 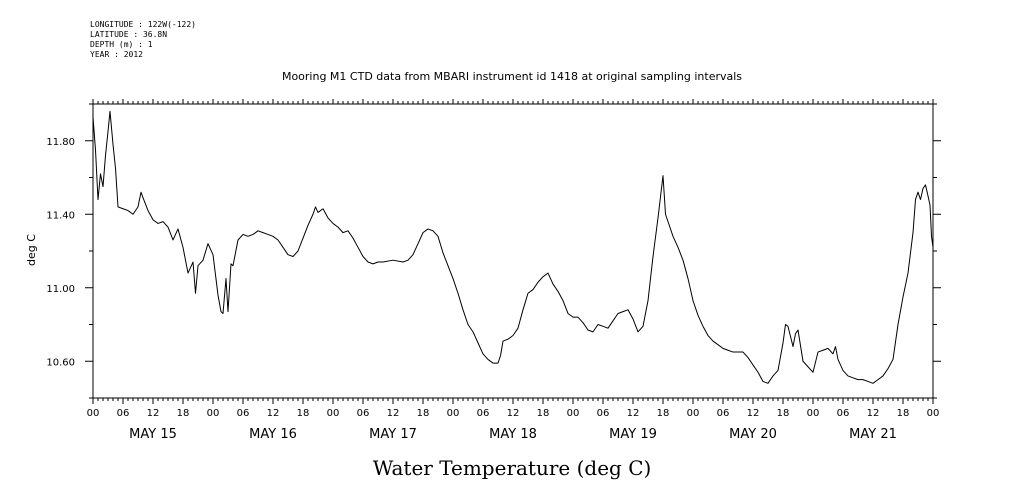 What do you see at coordinates (143, 24) in the screenshot?
I see `longitude-label: LONGITUDE : 122W(-122)` at bounding box center [143, 24].